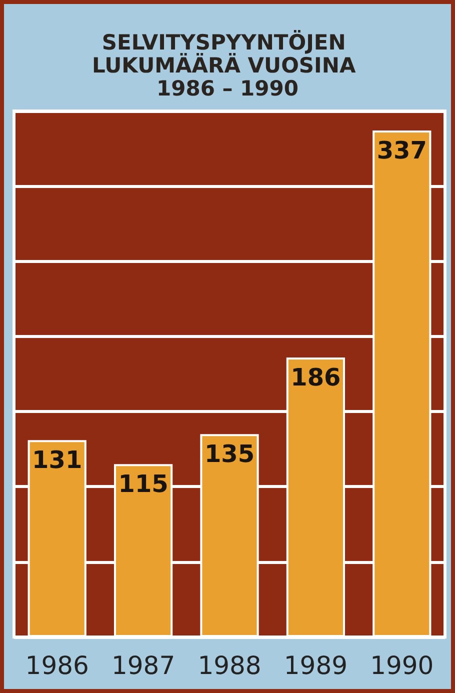 The image size is (455, 693). Describe the element at coordinates (143, 665) in the screenshot. I see `x-tick-label: 1987` at that location.